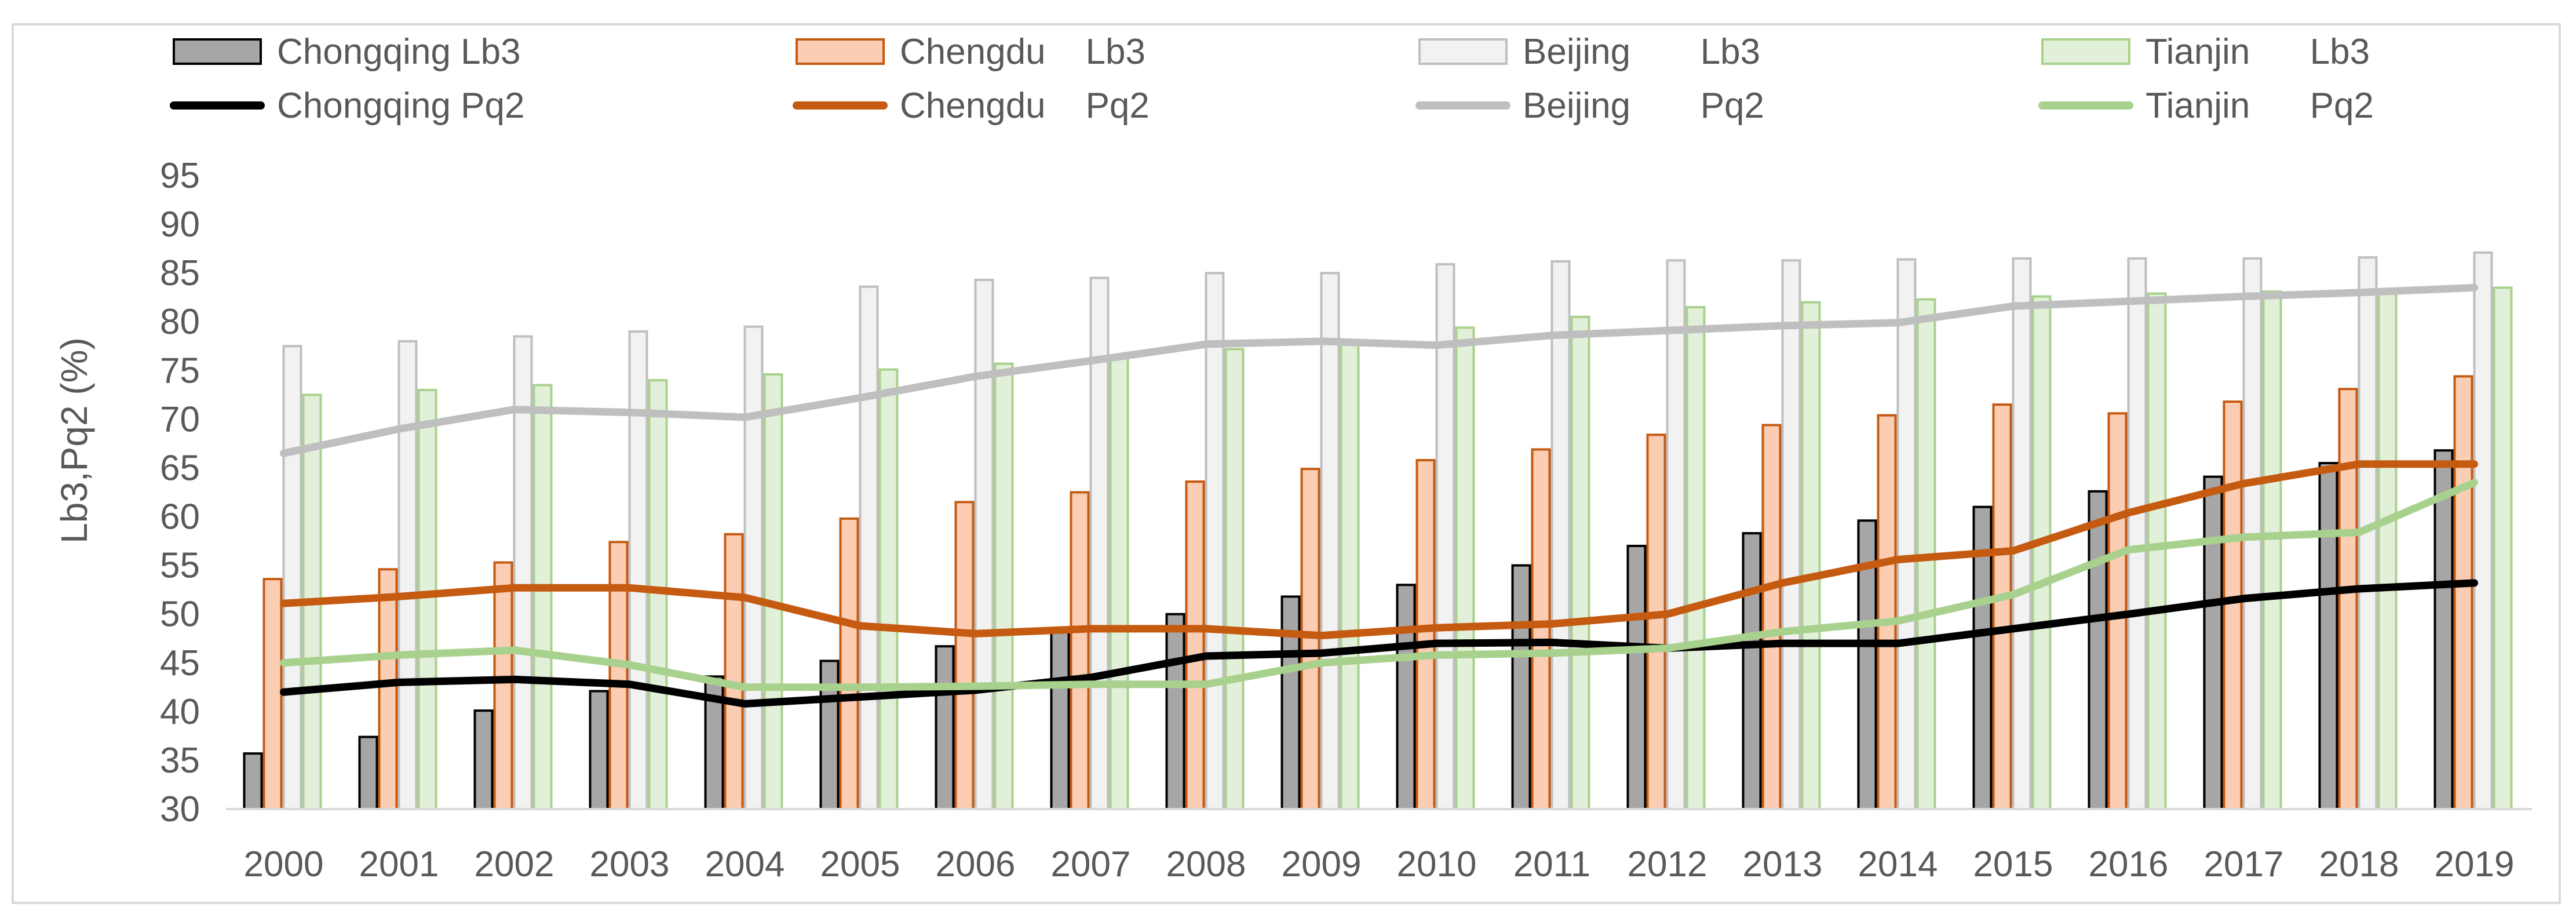 This screenshot has width=2576, height=918. I want to click on y-tick-label: 50, so click(180, 615).